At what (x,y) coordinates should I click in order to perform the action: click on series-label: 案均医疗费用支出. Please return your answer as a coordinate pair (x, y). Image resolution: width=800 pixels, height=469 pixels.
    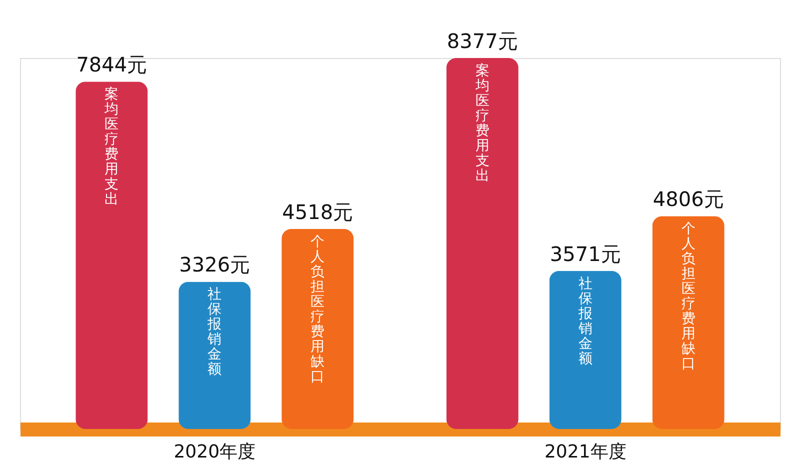
    Looking at the image, I should click on (111, 147).